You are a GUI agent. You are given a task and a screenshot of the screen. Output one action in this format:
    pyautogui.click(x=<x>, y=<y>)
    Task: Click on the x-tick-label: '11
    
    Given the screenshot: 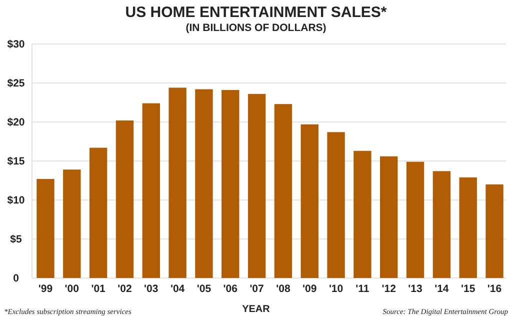 What is the action you would take?
    pyautogui.click(x=363, y=289)
    